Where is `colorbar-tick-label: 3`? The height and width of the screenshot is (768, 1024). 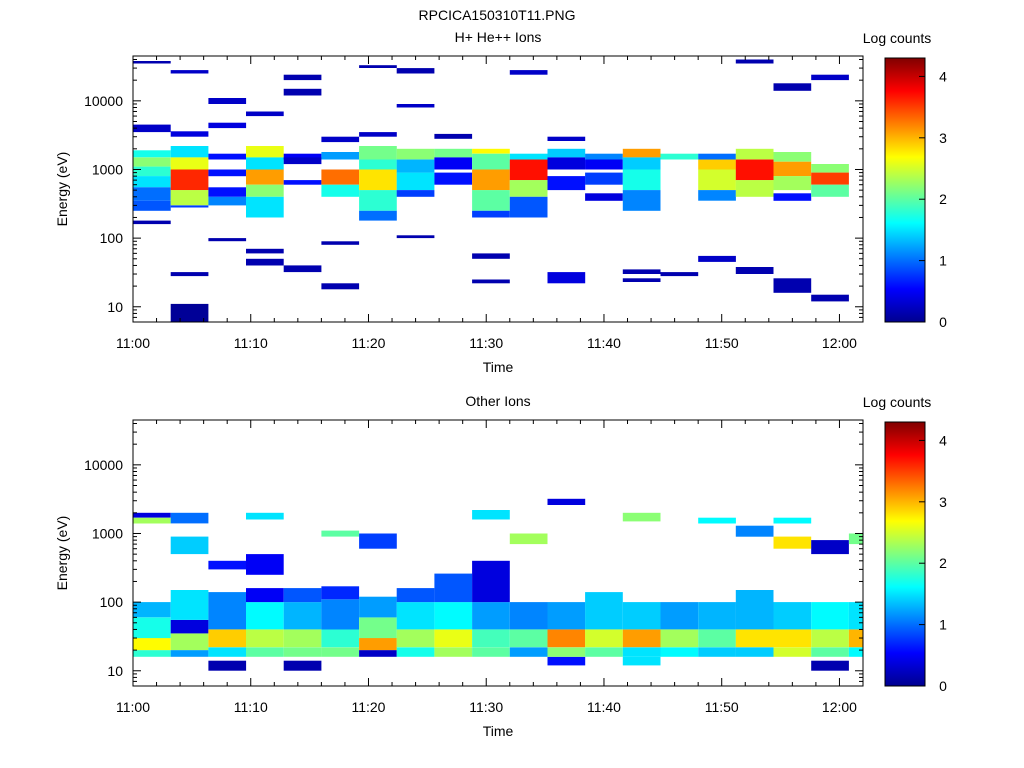 colorbar-tick-label: 3 is located at coordinates (943, 502).